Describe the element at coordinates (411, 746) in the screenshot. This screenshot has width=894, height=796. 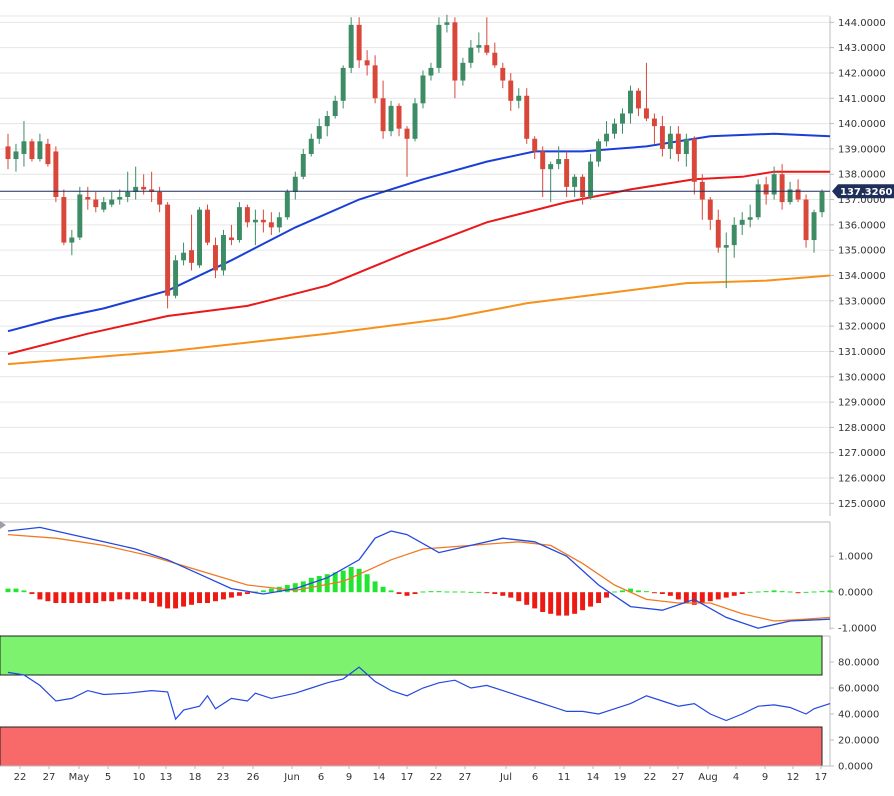
I see `rsi-oversold-zone` at that location.